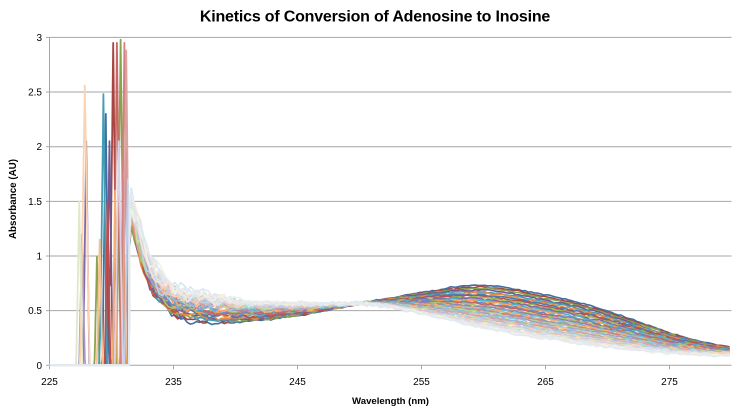  I want to click on svg-text: 225, so click(49, 382).